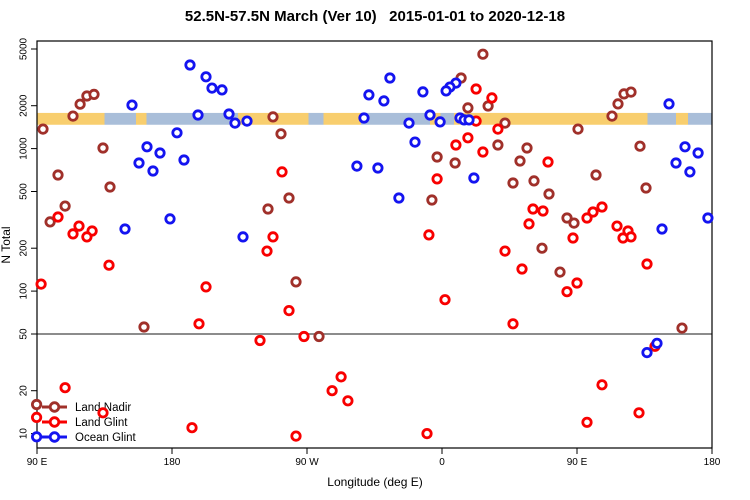 The height and width of the screenshot is (500, 750). Describe the element at coordinates (24, 290) in the screenshot. I see `y-tick-label: 100` at that location.